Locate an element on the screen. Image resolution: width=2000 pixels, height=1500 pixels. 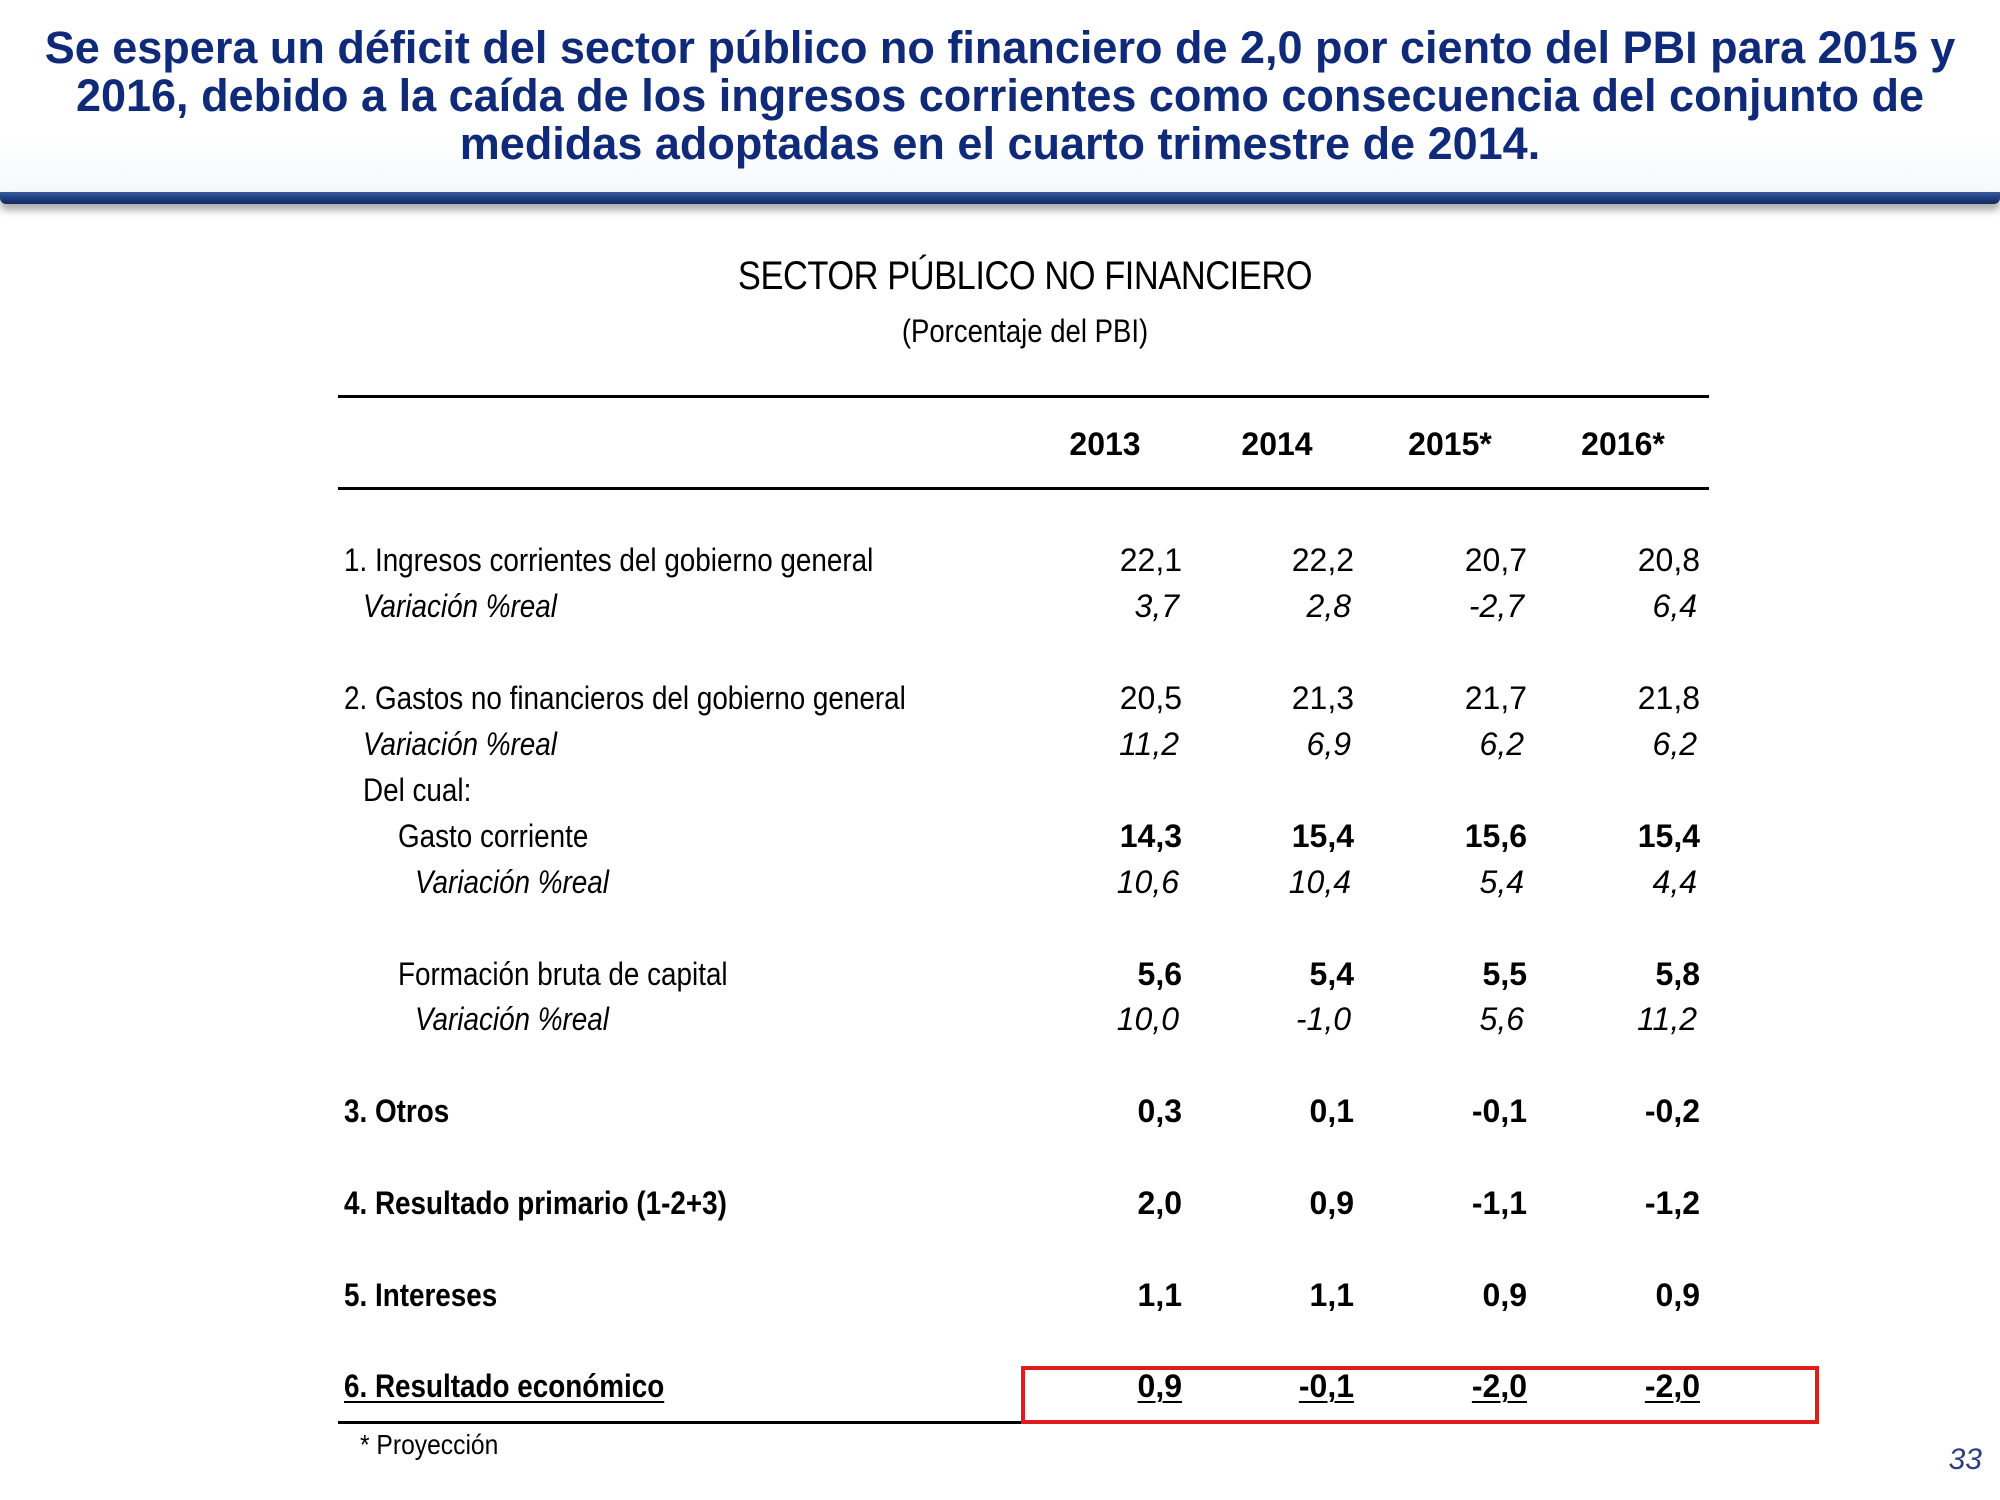
page-number: 33 is located at coordinates (1965, 1459).